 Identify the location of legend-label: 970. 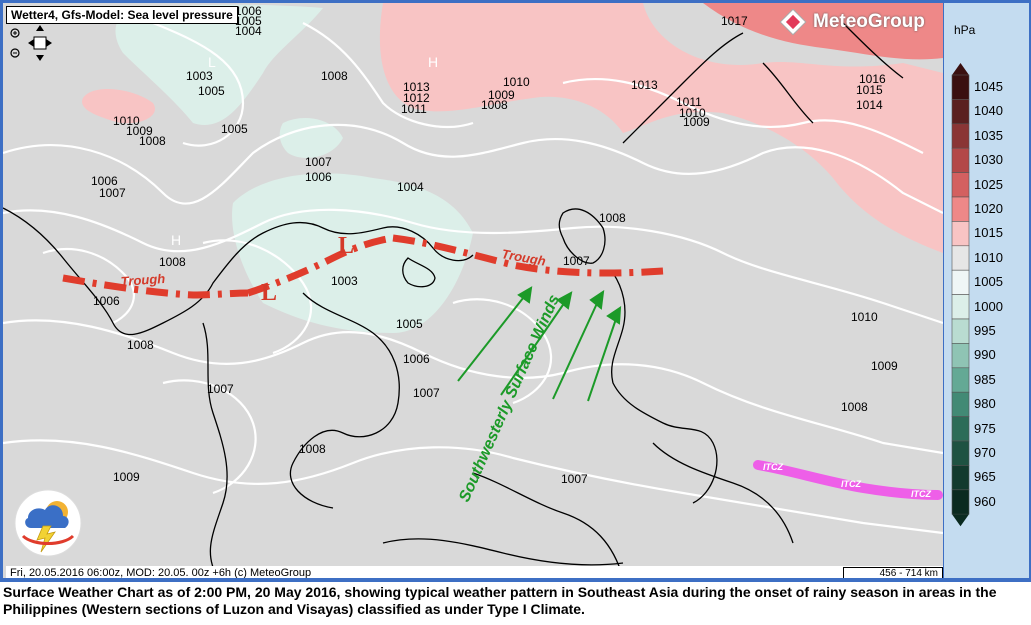
(985, 452).